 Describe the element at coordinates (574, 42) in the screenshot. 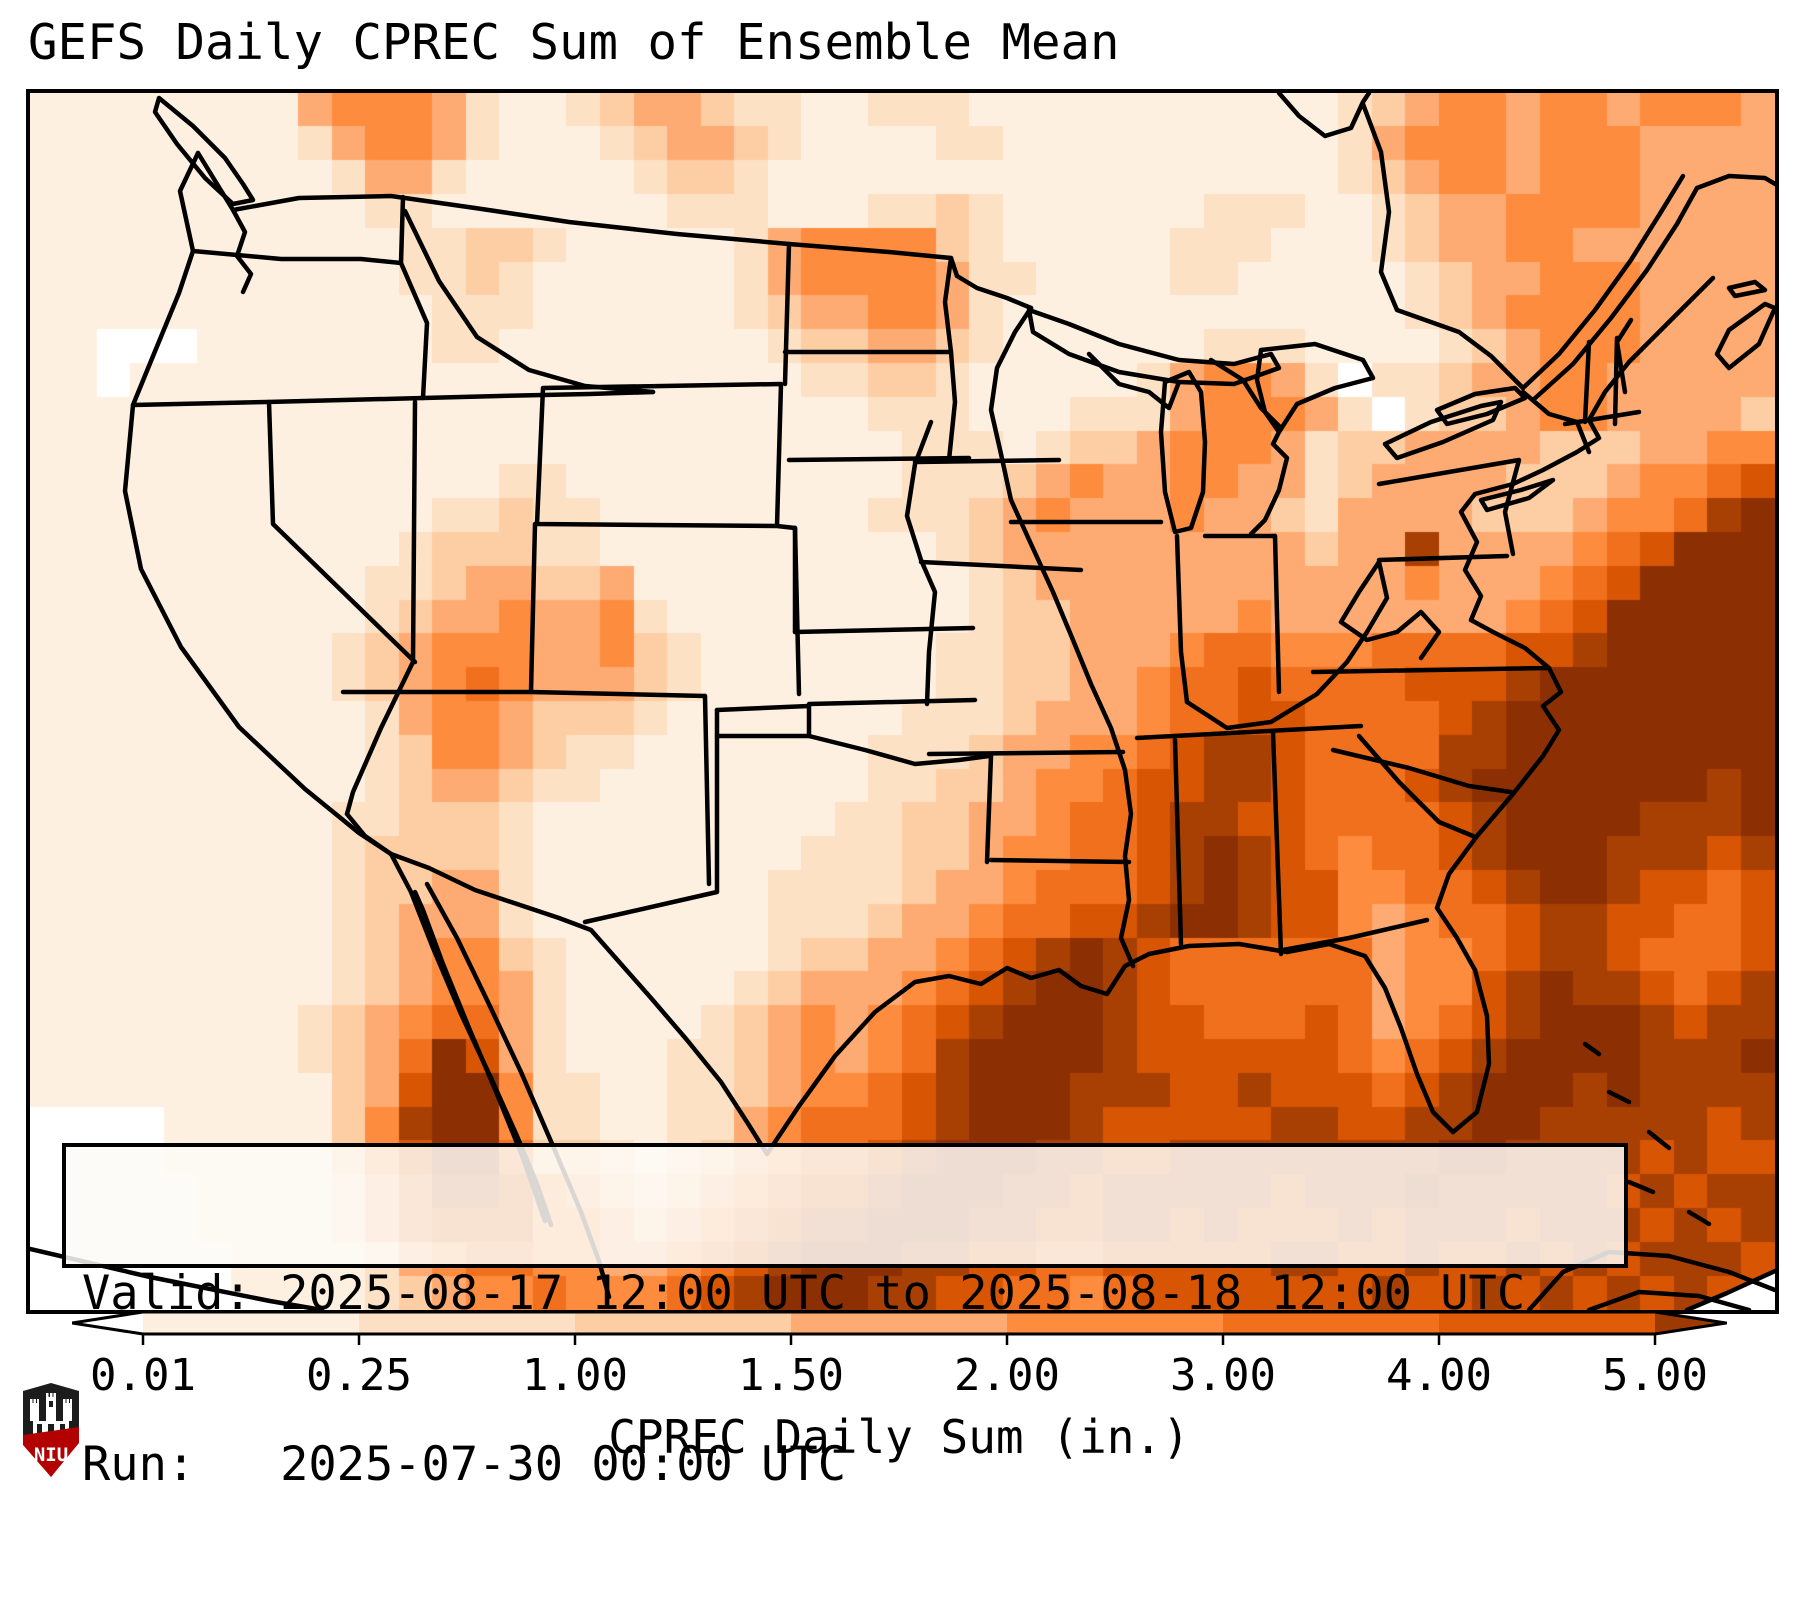

I see `page-title: GEFS Daily CPREC Sum of Ensemble Mean` at that location.